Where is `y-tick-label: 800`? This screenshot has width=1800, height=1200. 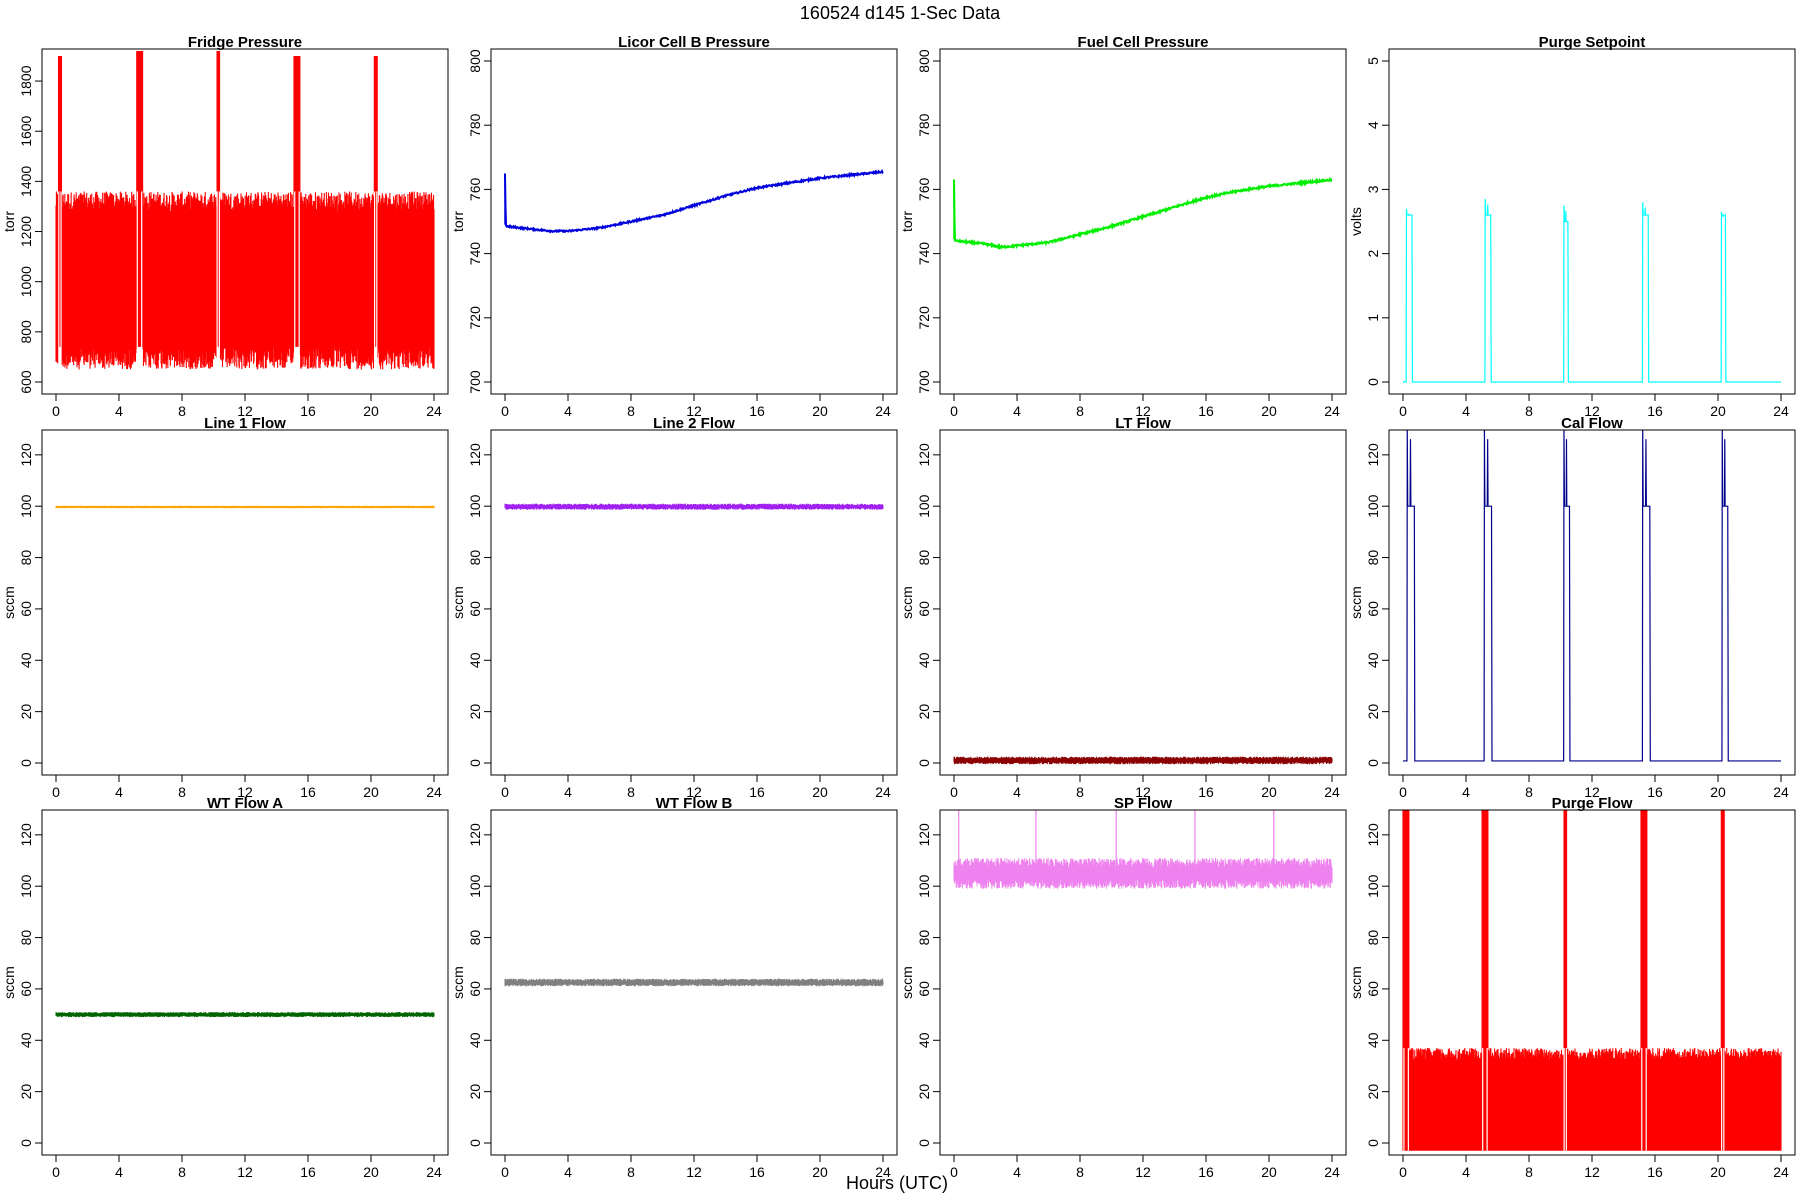 y-tick-label: 800 is located at coordinates (26, 332).